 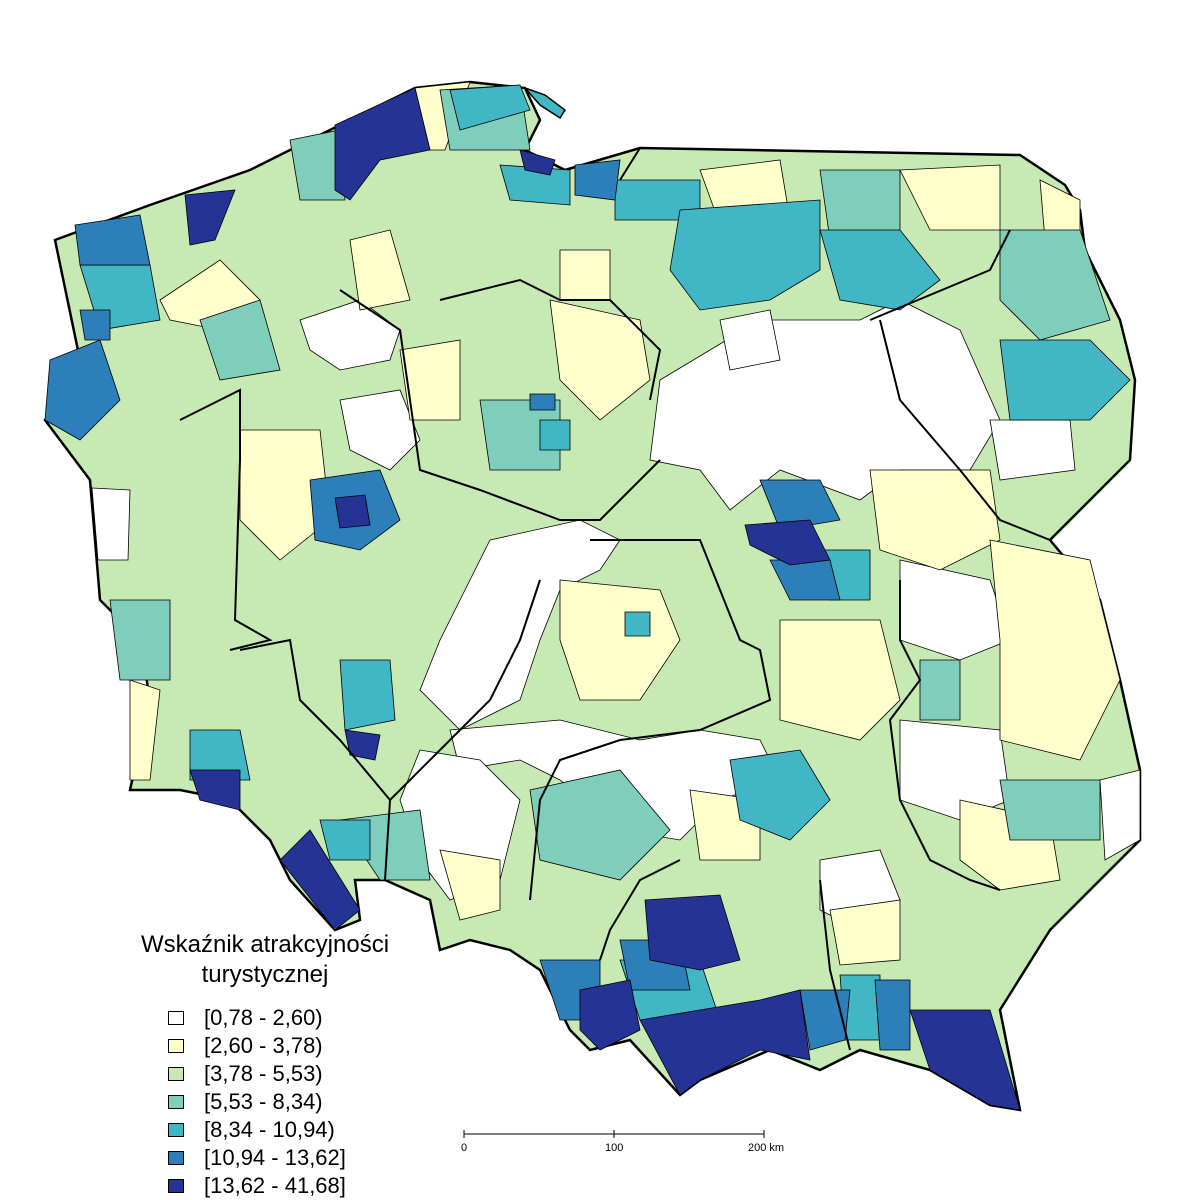 What do you see at coordinates (240, 340) in the screenshot?
I see `region-t10` at bounding box center [240, 340].